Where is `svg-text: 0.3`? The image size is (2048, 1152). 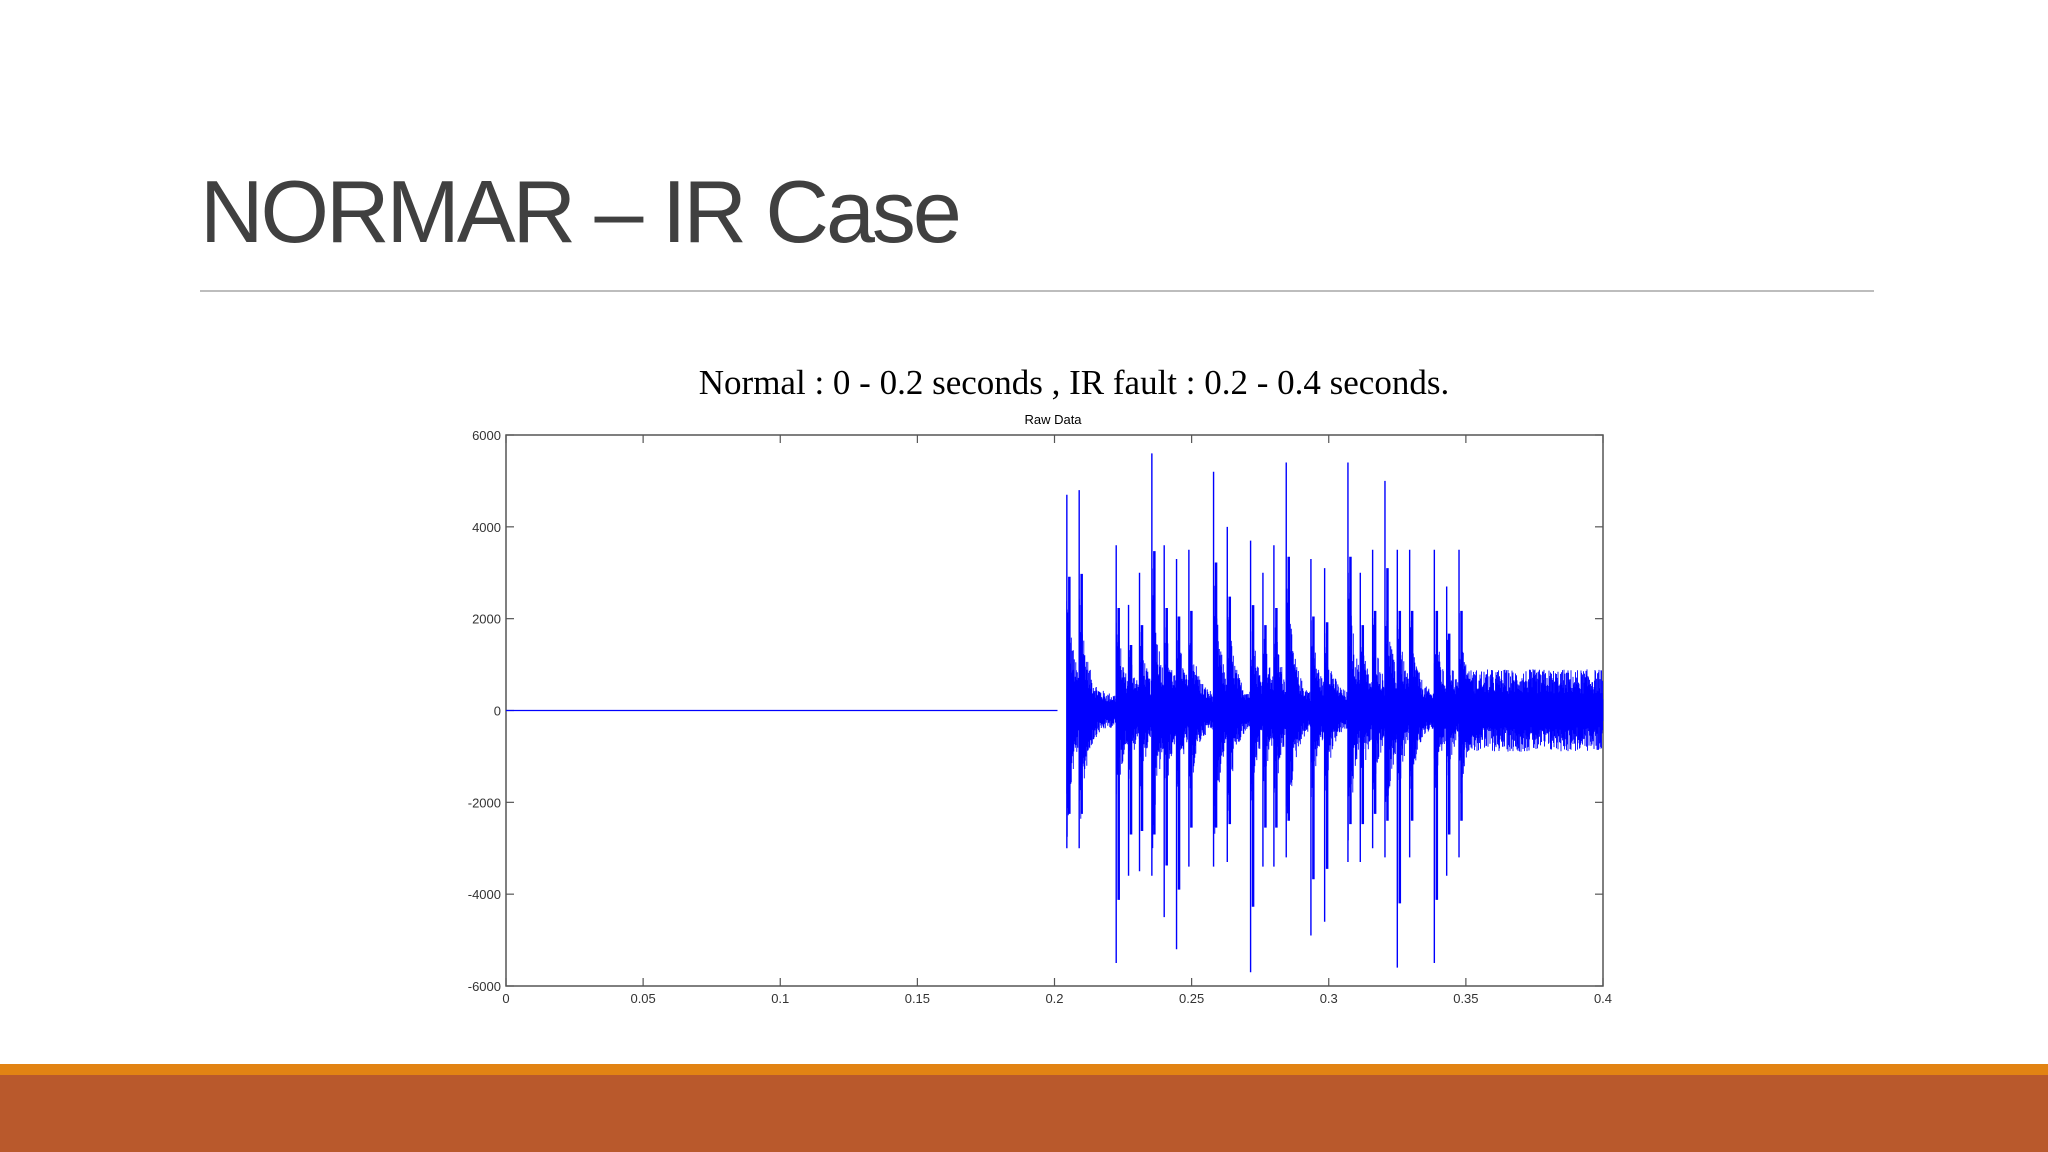 svg-text: 0.3 is located at coordinates (1329, 998).